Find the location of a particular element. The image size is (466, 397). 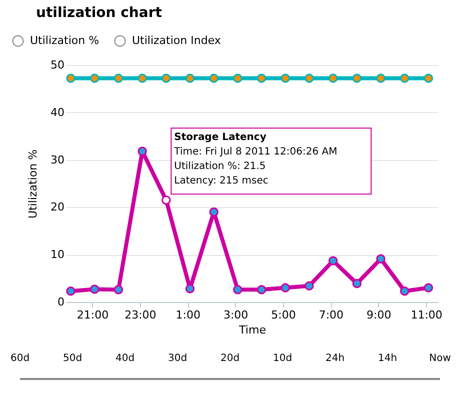

annotation: Storage Latency Time: Fri Jul 8 2011 12:06:26 AM Utilization %: 21.5 Latency: 215 msec is located at coordinates (255, 159).